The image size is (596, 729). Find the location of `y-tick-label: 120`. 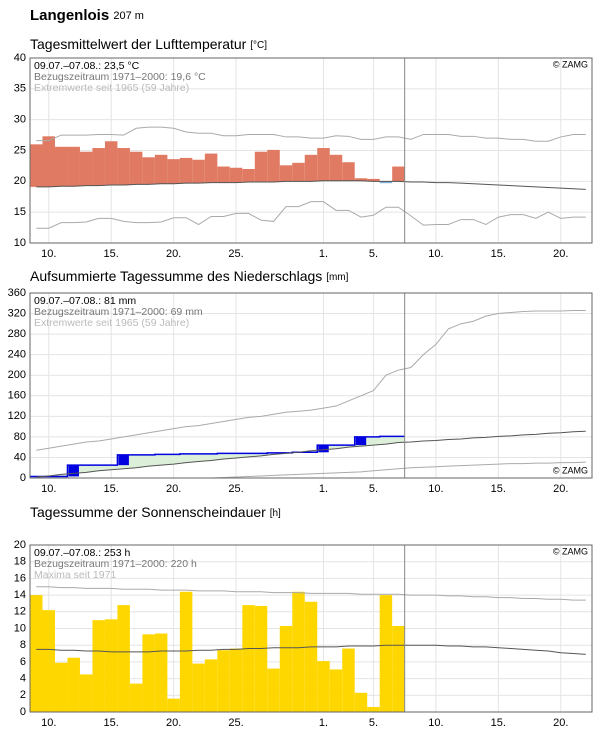

y-tick-label: 120 is located at coordinates (17, 416).